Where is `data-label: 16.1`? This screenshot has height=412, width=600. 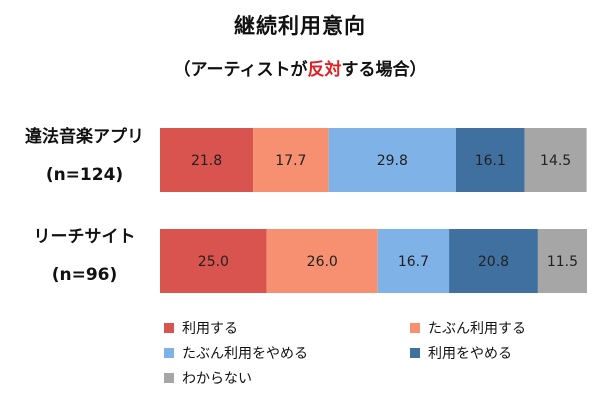 data-label: 16.1 is located at coordinates (490, 161).